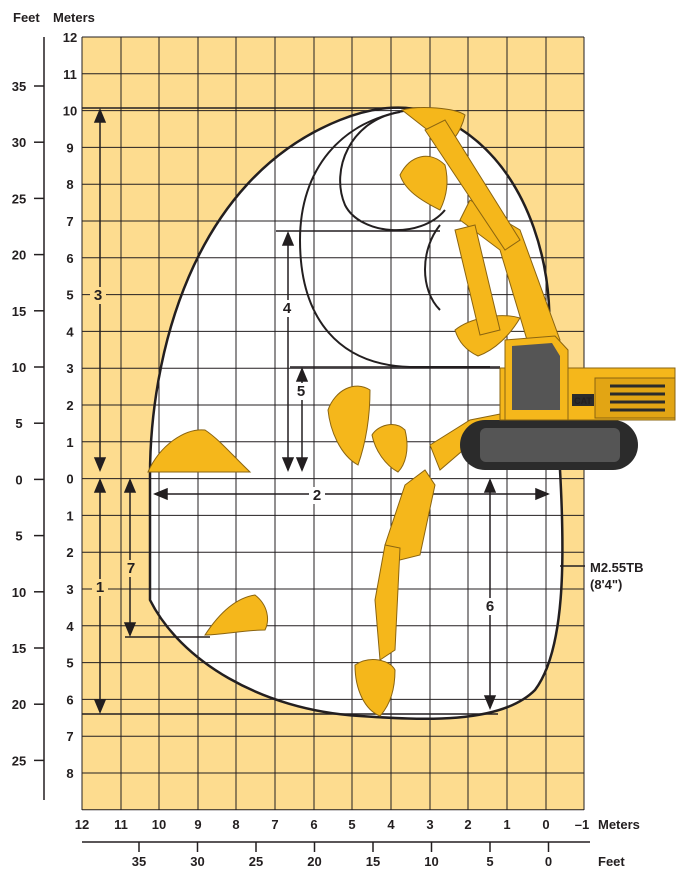  I want to click on upper-stick, so click(472, 185).